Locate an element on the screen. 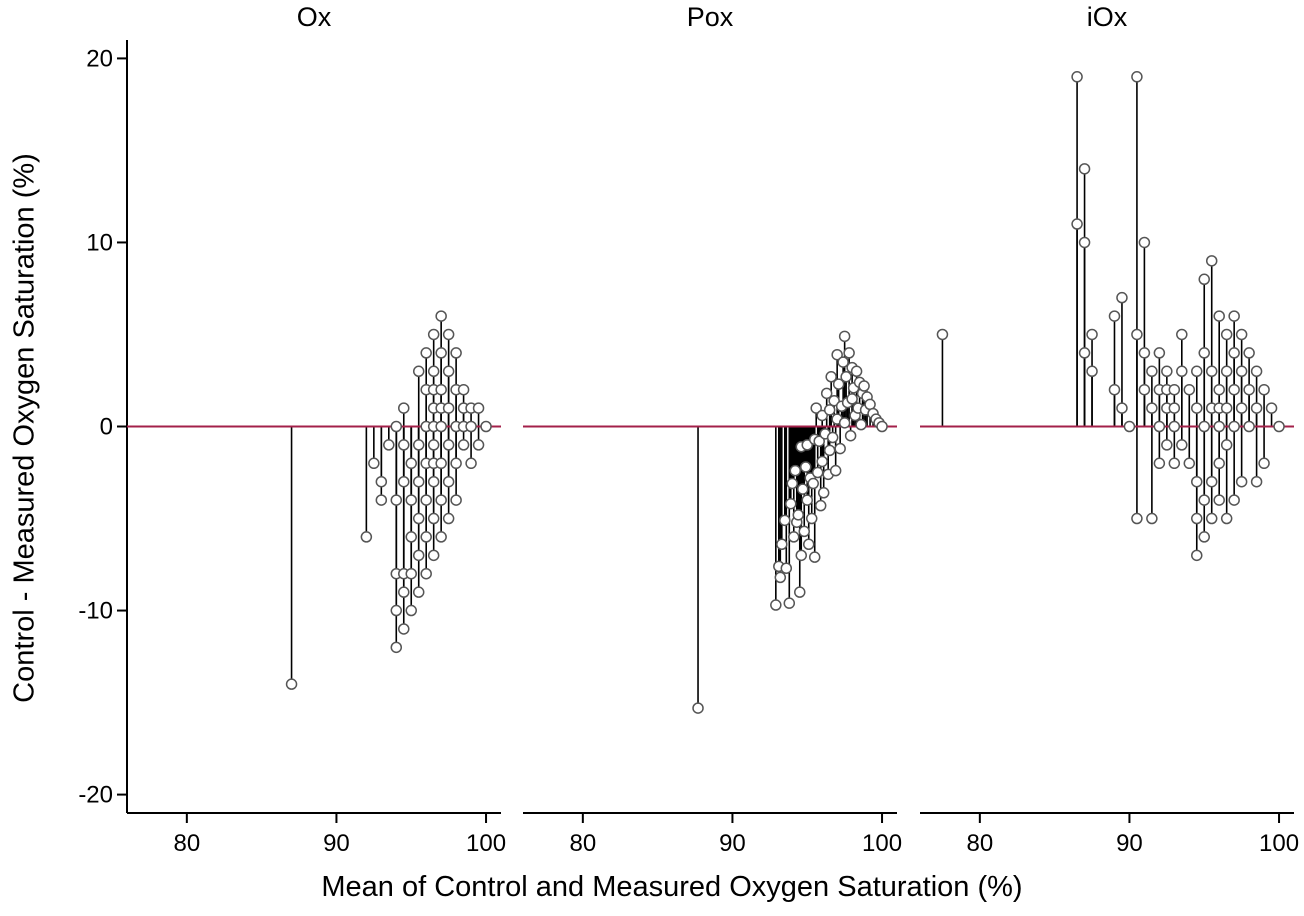 Image resolution: width=1304 pixels, height=916 pixels. y-tick-label: 20 is located at coordinates (99, 58).